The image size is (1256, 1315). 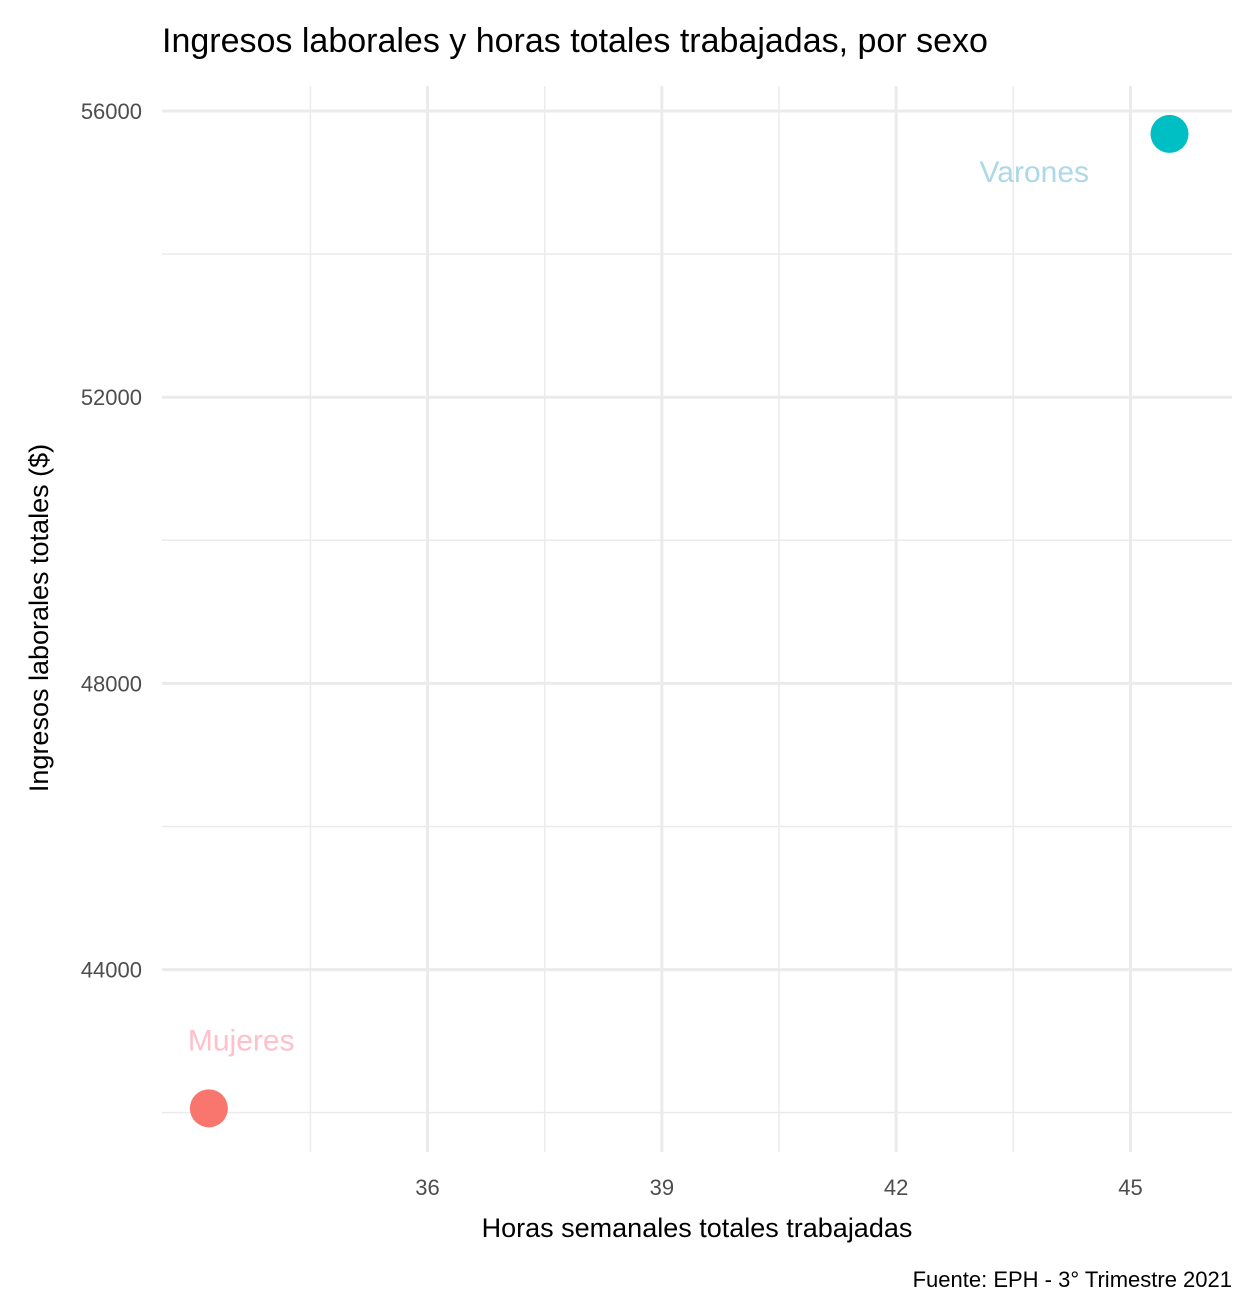 What do you see at coordinates (111, 397) in the screenshot?
I see `y-tick-label: 52000` at bounding box center [111, 397].